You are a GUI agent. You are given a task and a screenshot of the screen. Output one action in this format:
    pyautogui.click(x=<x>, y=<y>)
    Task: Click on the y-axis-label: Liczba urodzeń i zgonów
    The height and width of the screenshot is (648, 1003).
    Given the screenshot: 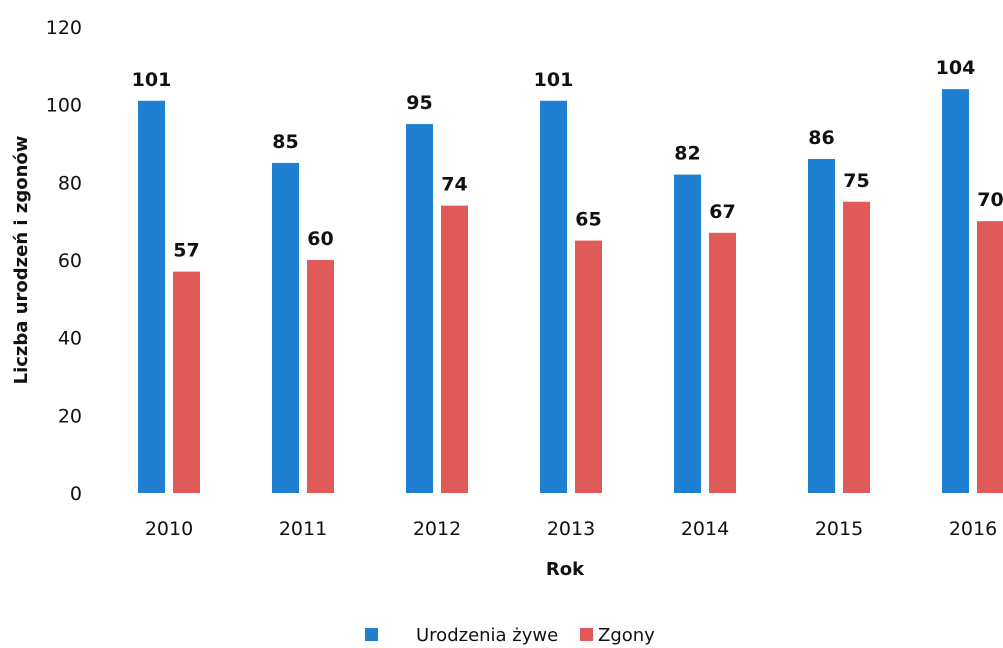 What is the action you would take?
    pyautogui.click(x=21, y=260)
    